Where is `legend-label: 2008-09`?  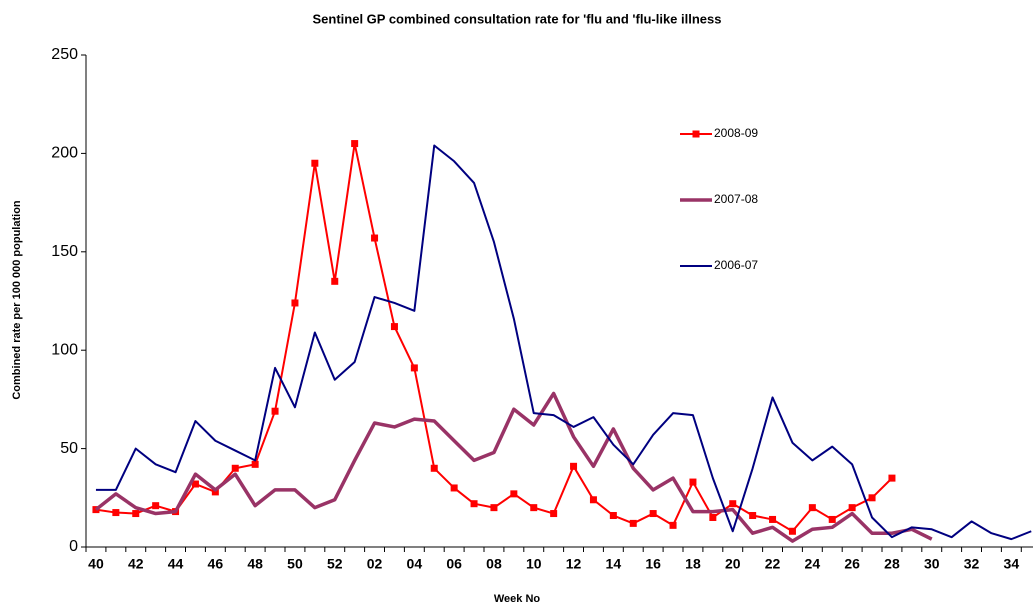 legend-label: 2008-09 is located at coordinates (736, 133).